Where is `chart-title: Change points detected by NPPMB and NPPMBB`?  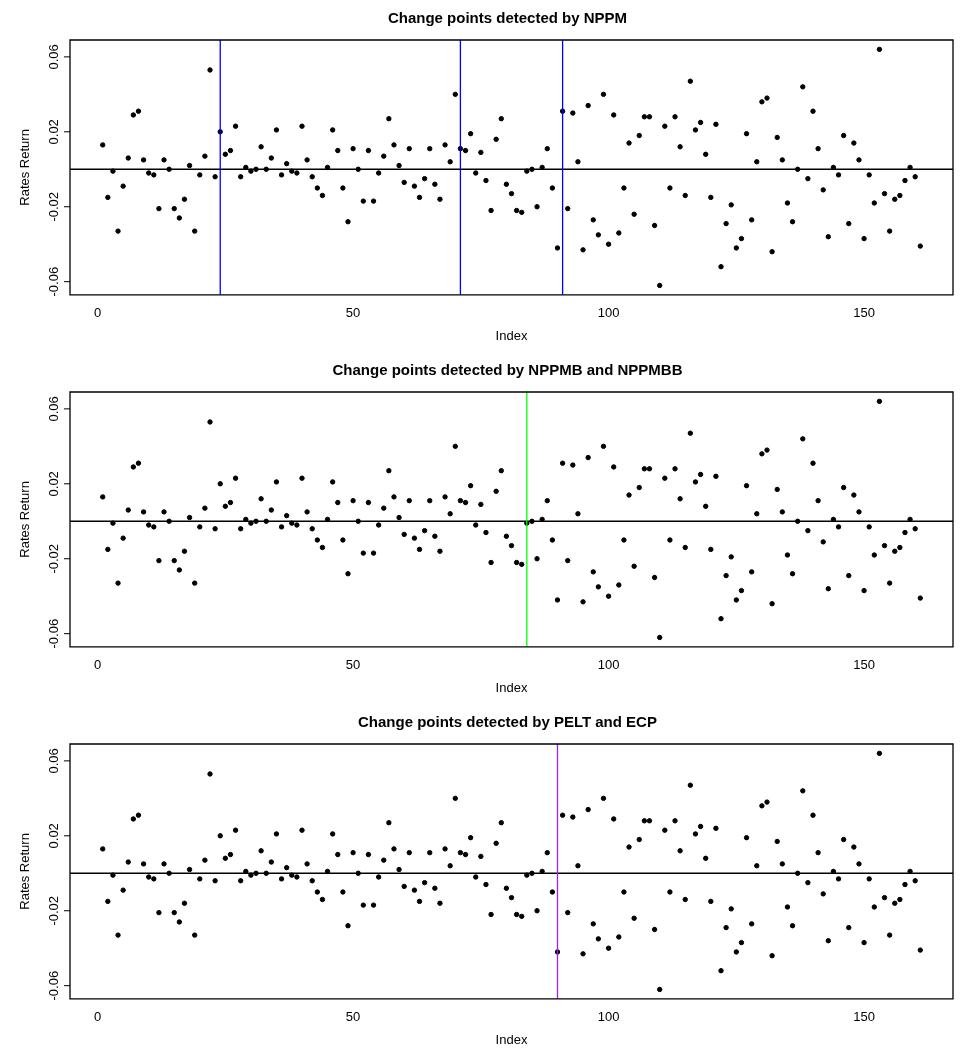
chart-title: Change points detected by NPPMB and NPPMBB is located at coordinates (507, 370).